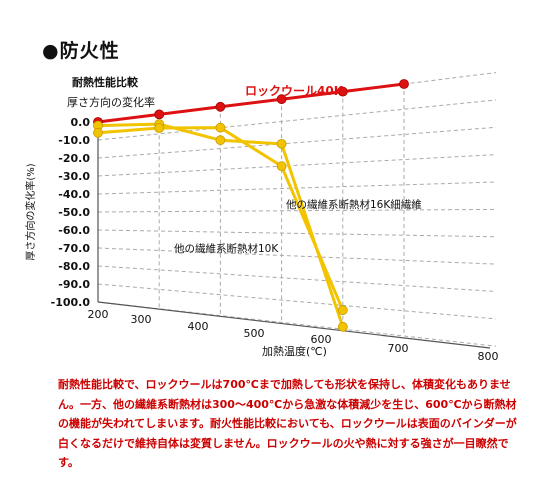 This screenshot has height=504, width=540. Describe the element at coordinates (74, 176) in the screenshot. I see `y-tick-label: -30.0` at that location.